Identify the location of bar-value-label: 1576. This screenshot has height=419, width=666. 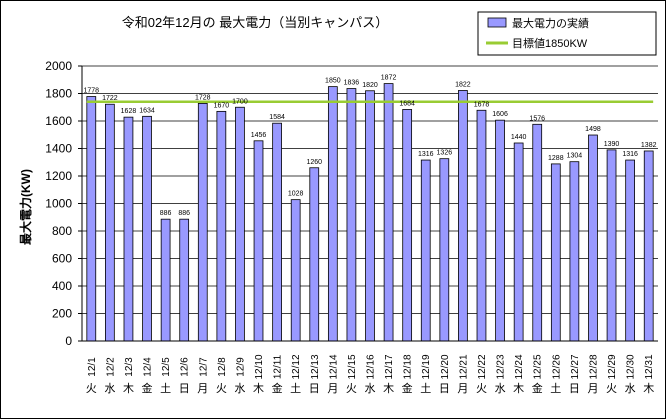
(537, 118).